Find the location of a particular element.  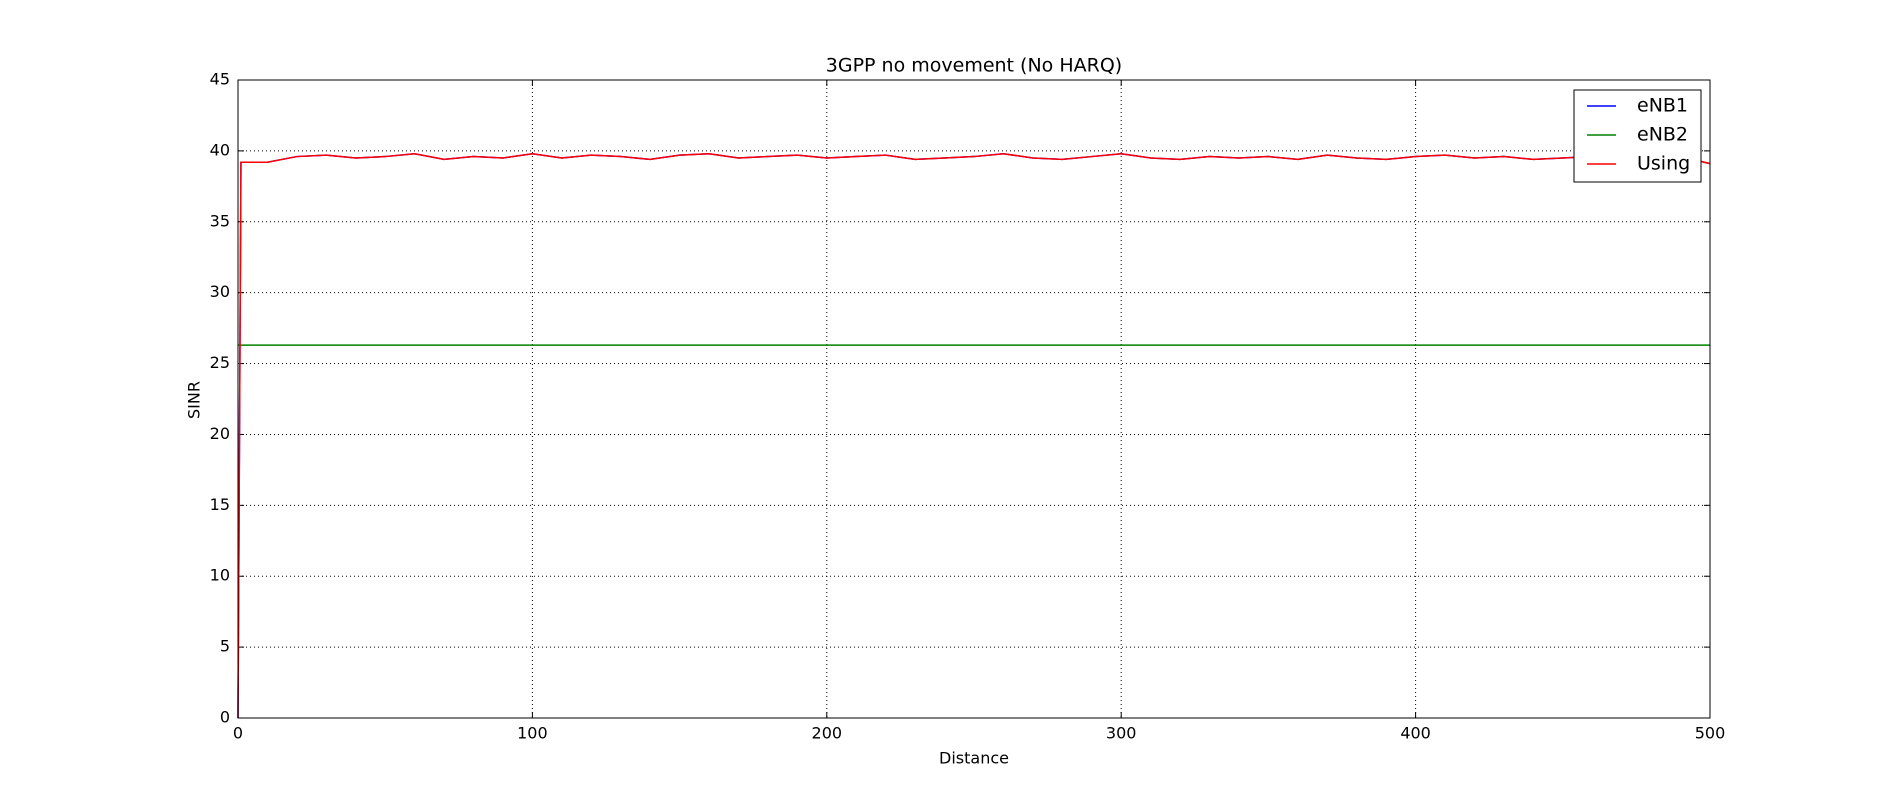

x-tick-label: 0 is located at coordinates (238, 733).